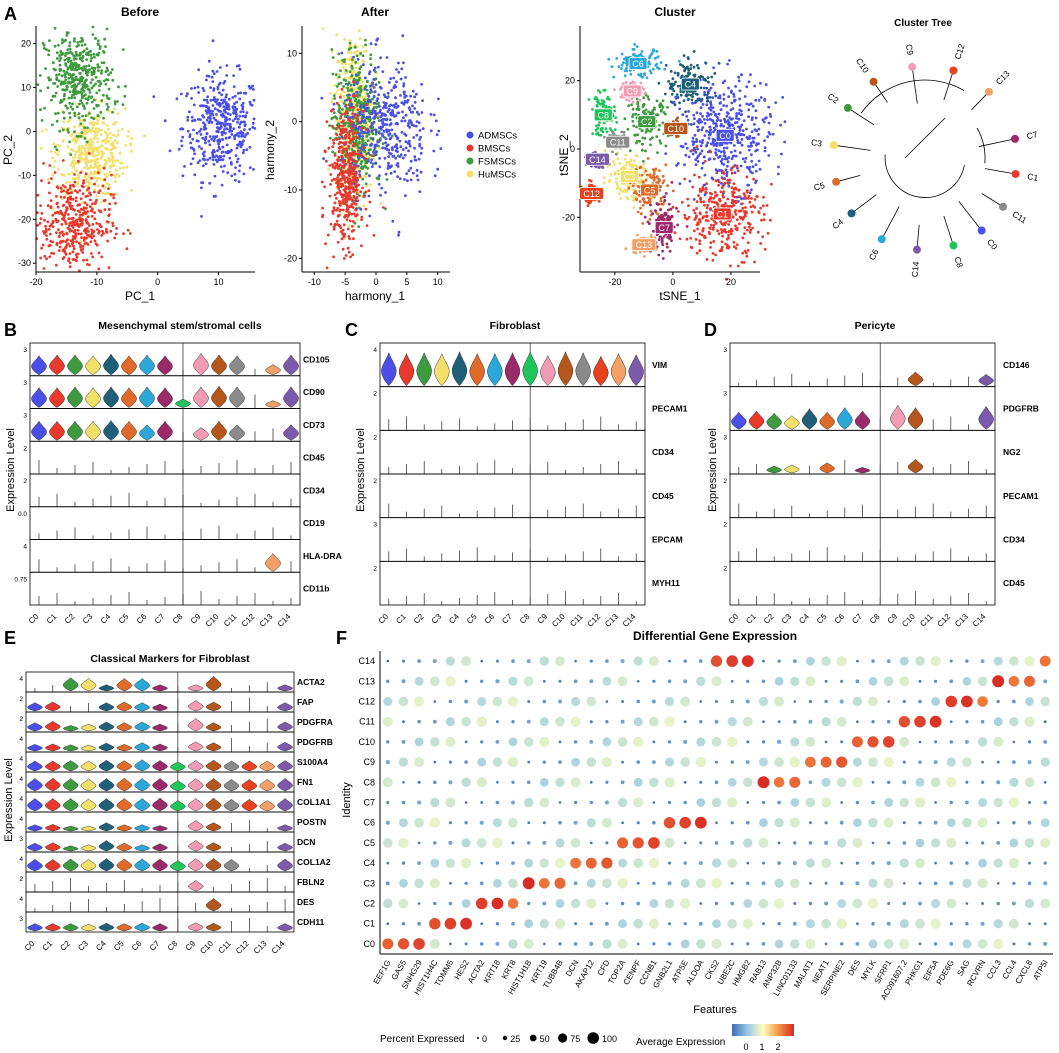 Image resolution: width=1059 pixels, height=1053 pixels. Describe the element at coordinates (710, 330) in the screenshot. I see `panel-letter-d: D` at that location.